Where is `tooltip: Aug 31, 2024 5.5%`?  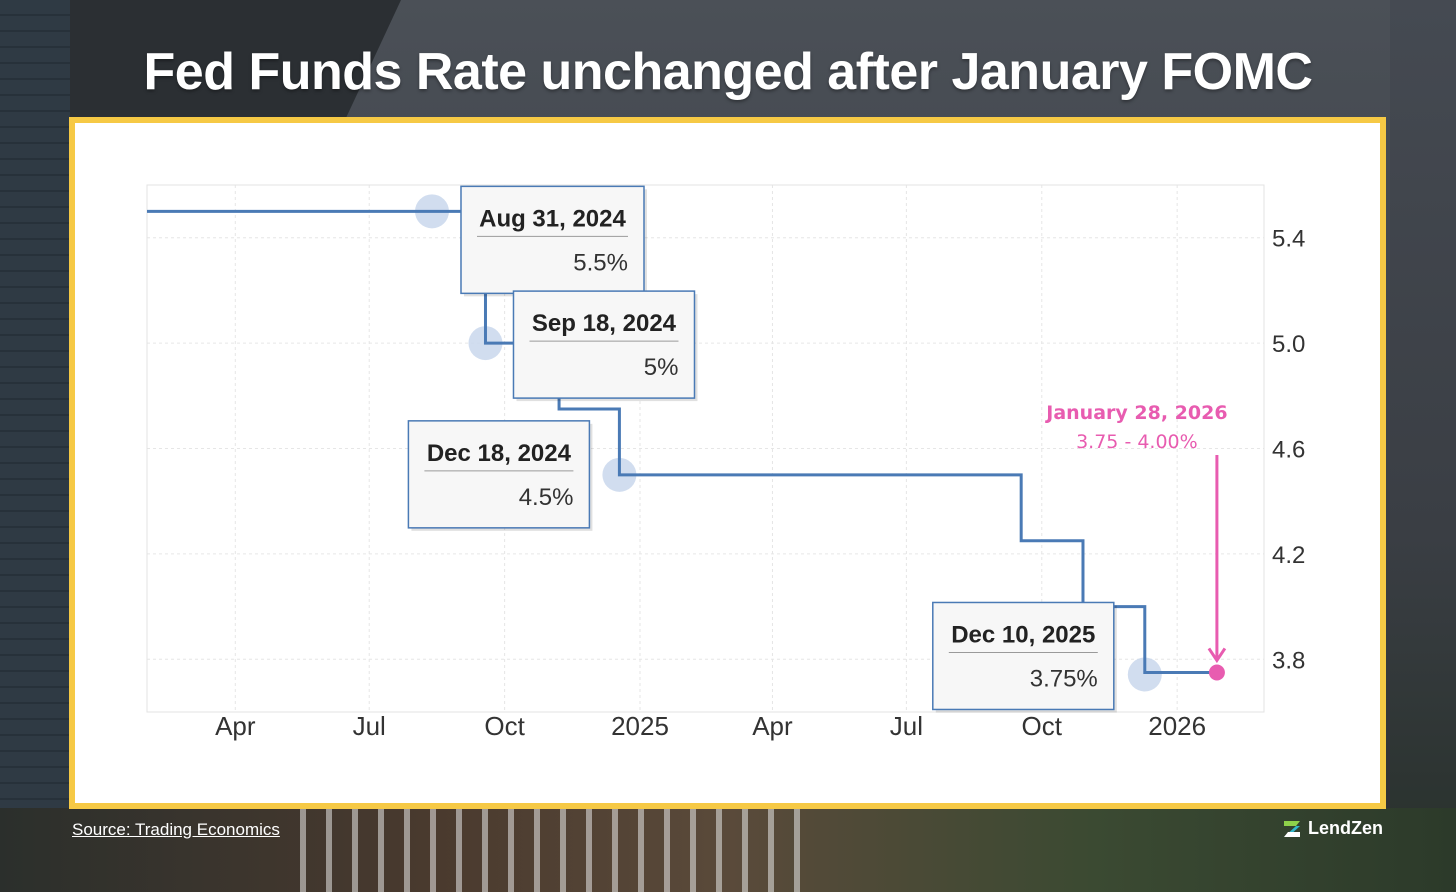 tooltip: Aug 31, 2024 5.5% is located at coordinates (553, 241).